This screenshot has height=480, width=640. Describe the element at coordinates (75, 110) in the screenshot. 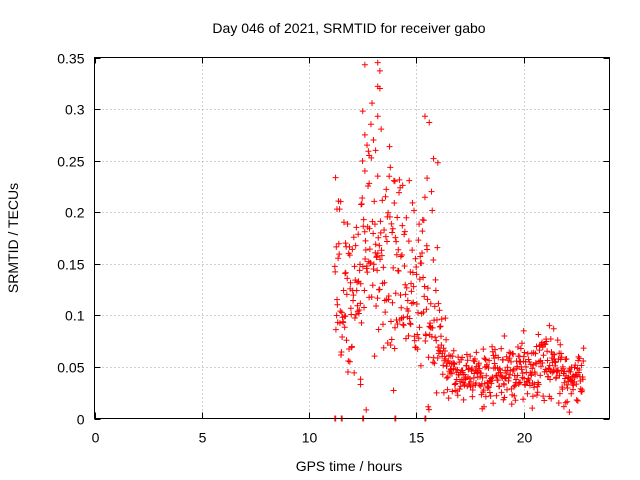

I see `y-tick-label: 0.3` at that location.